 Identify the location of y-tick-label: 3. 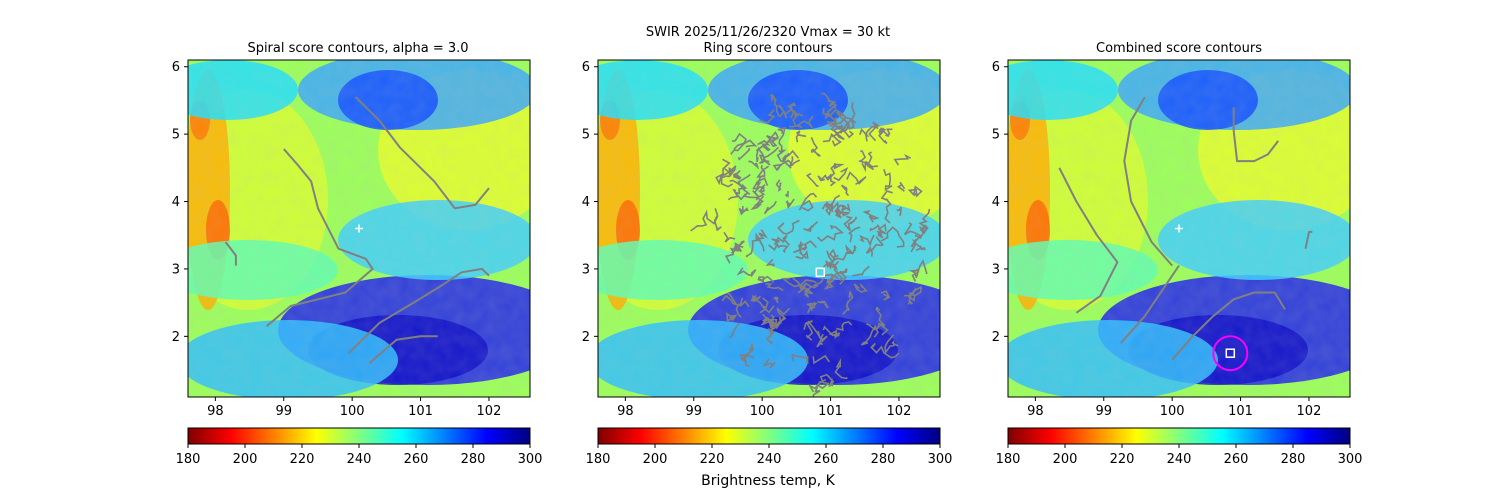
(996, 269).